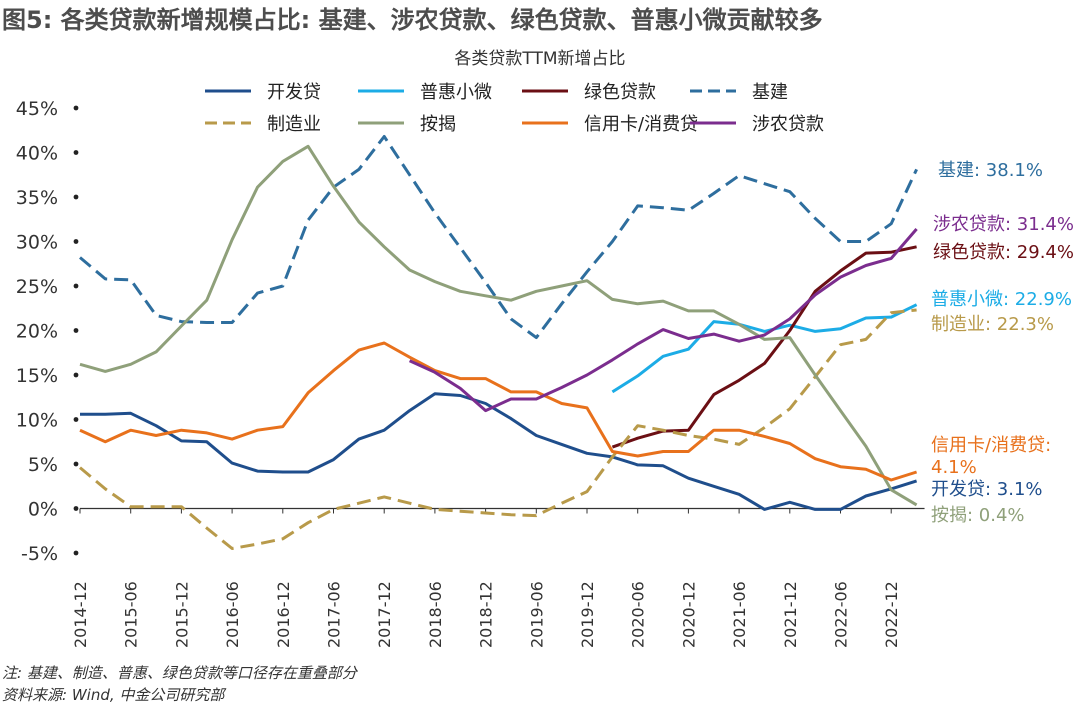 The height and width of the screenshot is (706, 1080). What do you see at coordinates (587, 614) in the screenshot?
I see `x-tick-label: 2019-12` at bounding box center [587, 614].